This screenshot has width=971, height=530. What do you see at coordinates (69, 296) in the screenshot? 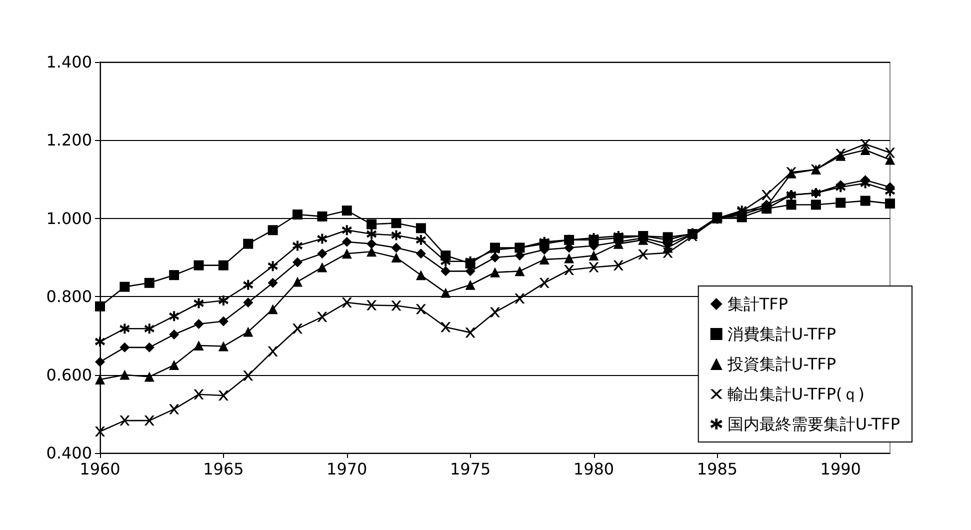
I see `y-tick-label: 0.800` at bounding box center [69, 296].